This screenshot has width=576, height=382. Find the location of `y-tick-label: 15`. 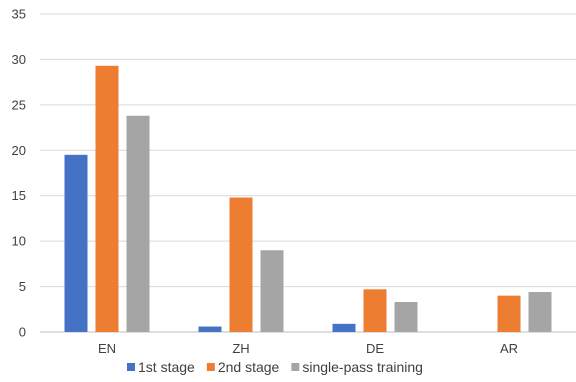

y-tick-label: 15 is located at coordinates (19, 195).